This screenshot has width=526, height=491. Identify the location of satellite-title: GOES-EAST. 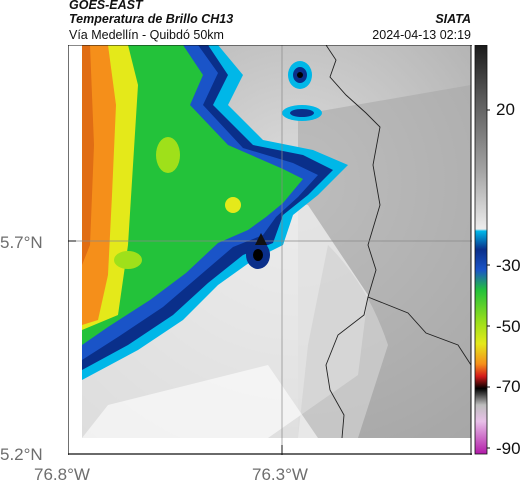
(106, 6).